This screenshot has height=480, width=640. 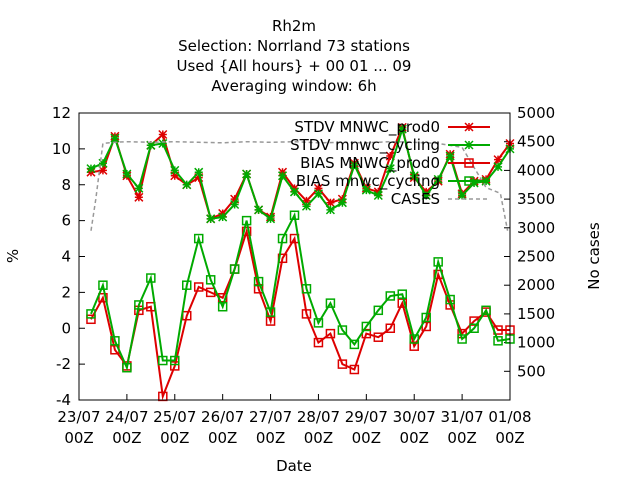 What do you see at coordinates (222, 417) in the screenshot?
I see `x-tick-label: 26/07` at bounding box center [222, 417].